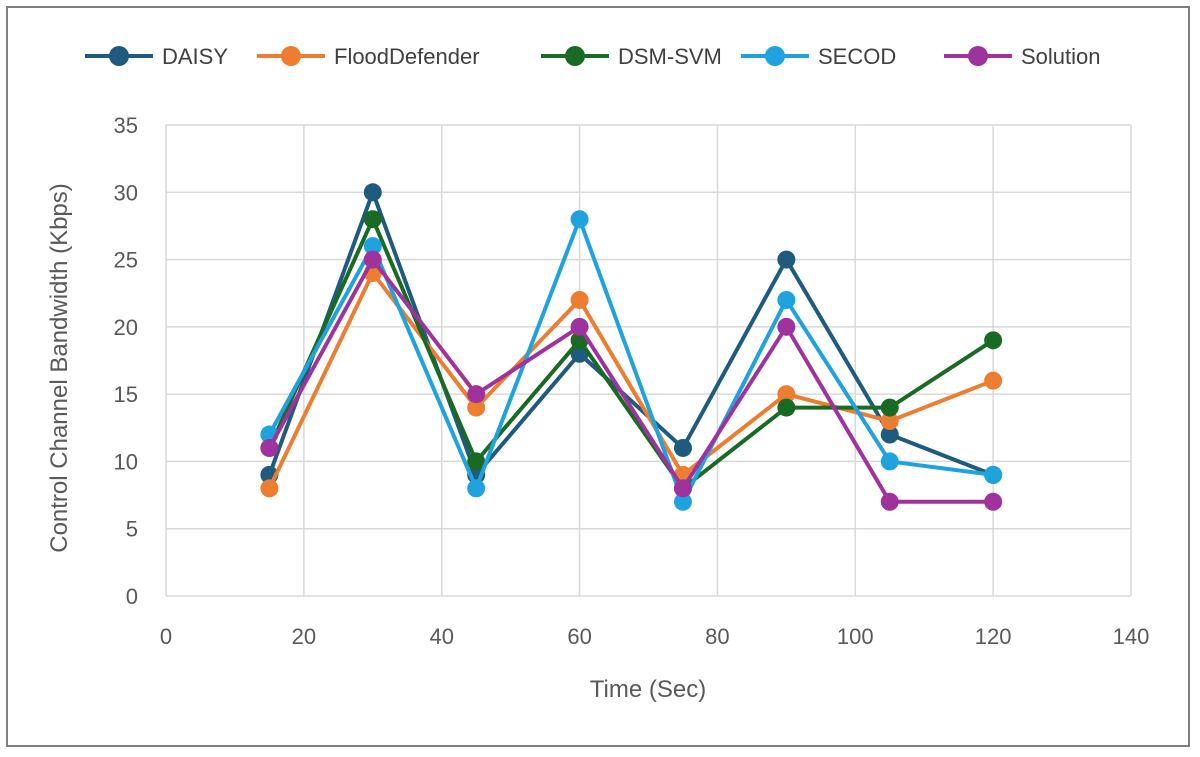  Describe the element at coordinates (59, 368) in the screenshot. I see `y-axis-title: Control Channel Bandwidth (Kbps)` at that location.